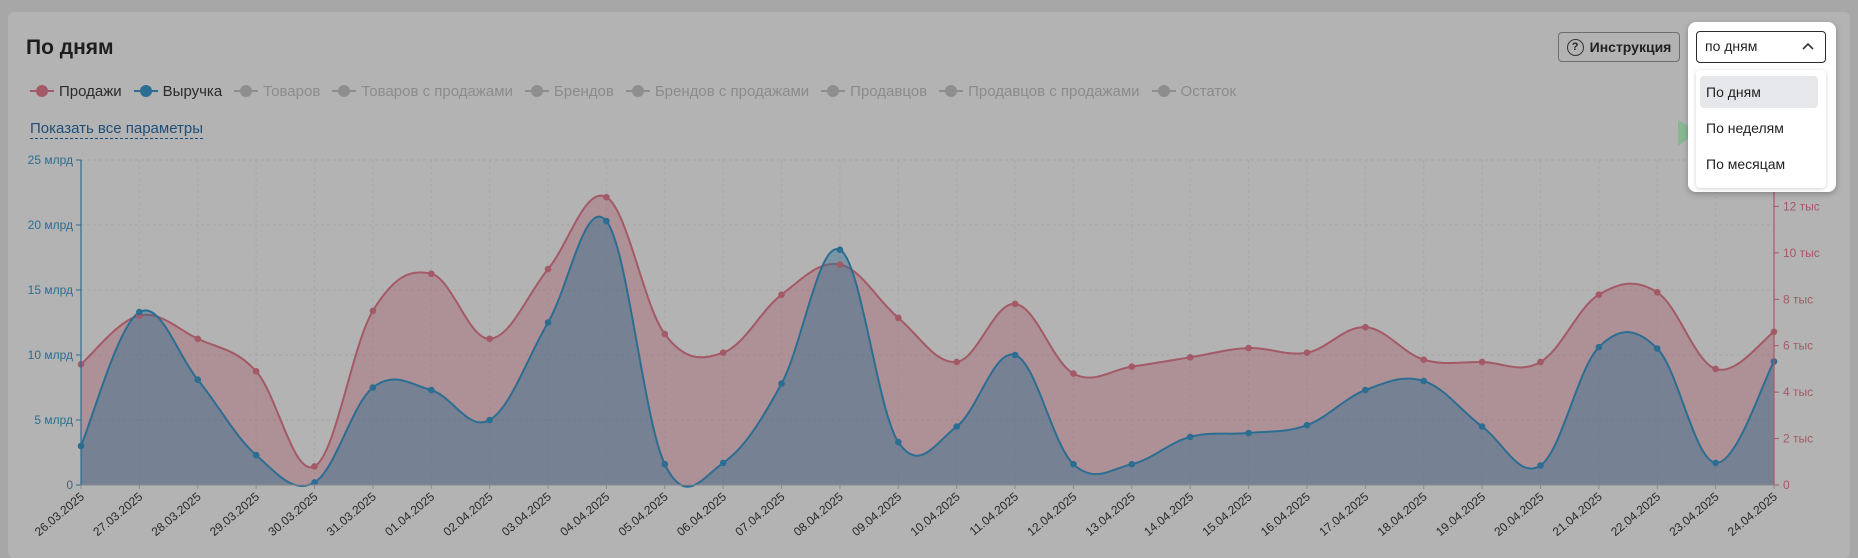  I want to click on y-right-tick-label: 8 тыс, so click(1798, 299).